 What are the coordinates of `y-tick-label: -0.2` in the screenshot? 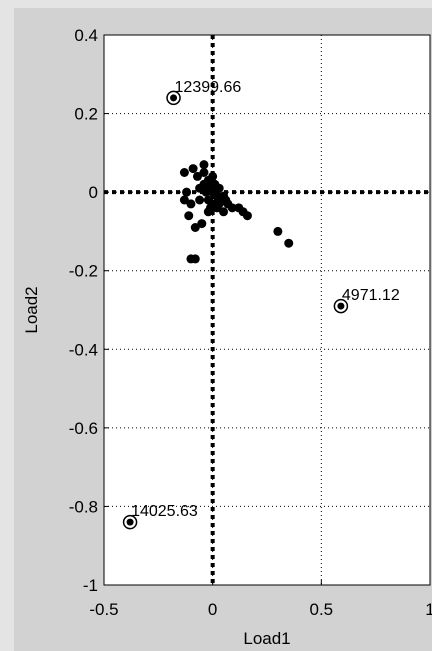 It's located at (83, 271).